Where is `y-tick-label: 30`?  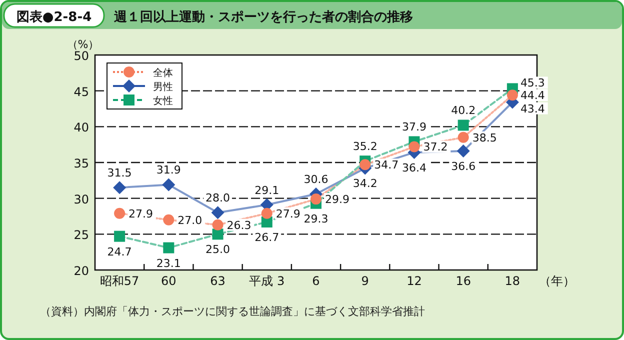 y-tick-label: 30 is located at coordinates (81, 199).